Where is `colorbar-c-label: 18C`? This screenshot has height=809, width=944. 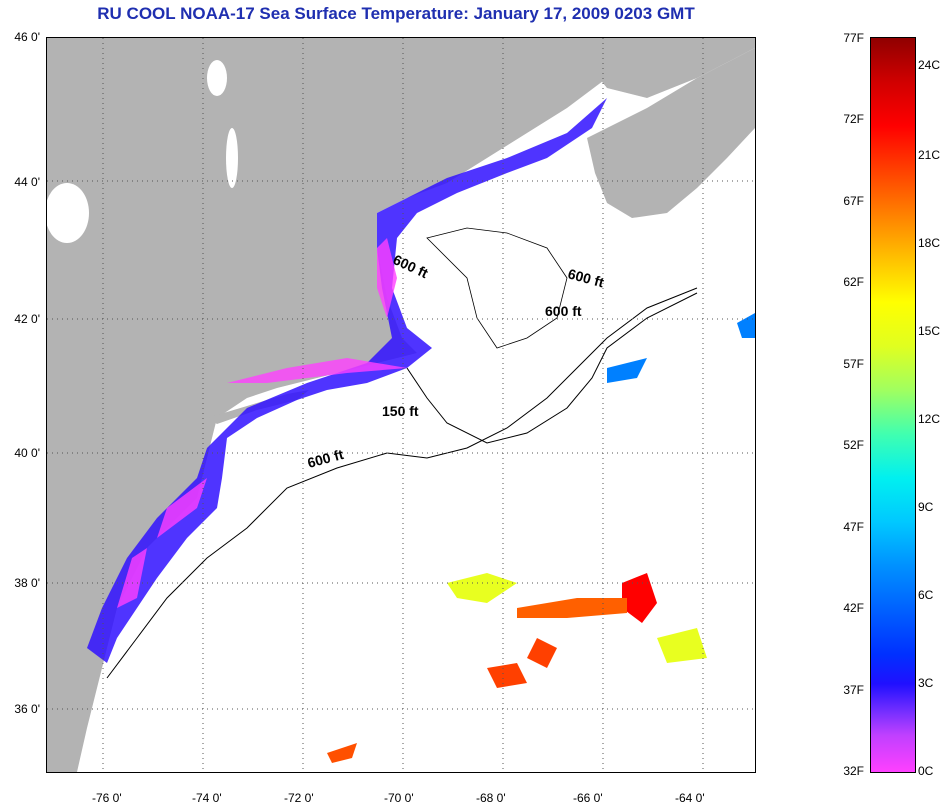 colorbar-c-label: 18C is located at coordinates (929, 243).